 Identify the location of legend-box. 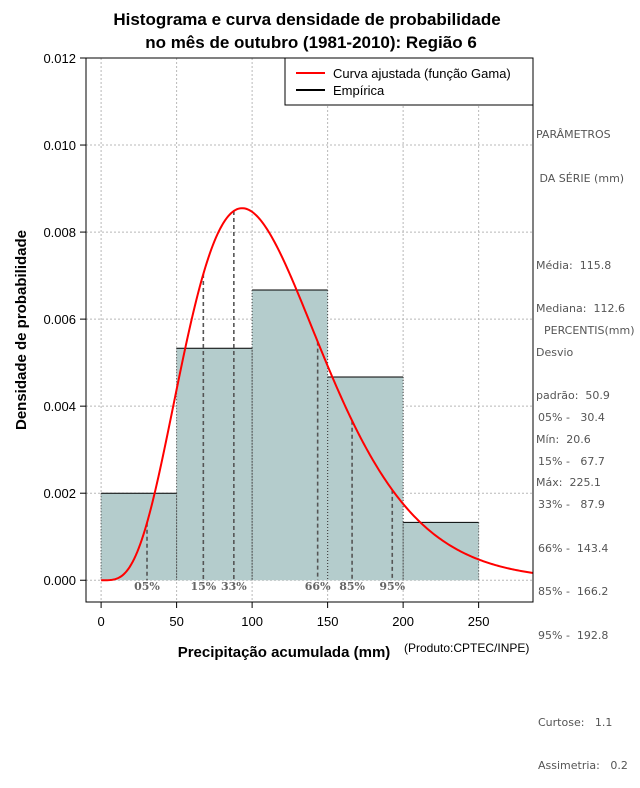
(409, 81).